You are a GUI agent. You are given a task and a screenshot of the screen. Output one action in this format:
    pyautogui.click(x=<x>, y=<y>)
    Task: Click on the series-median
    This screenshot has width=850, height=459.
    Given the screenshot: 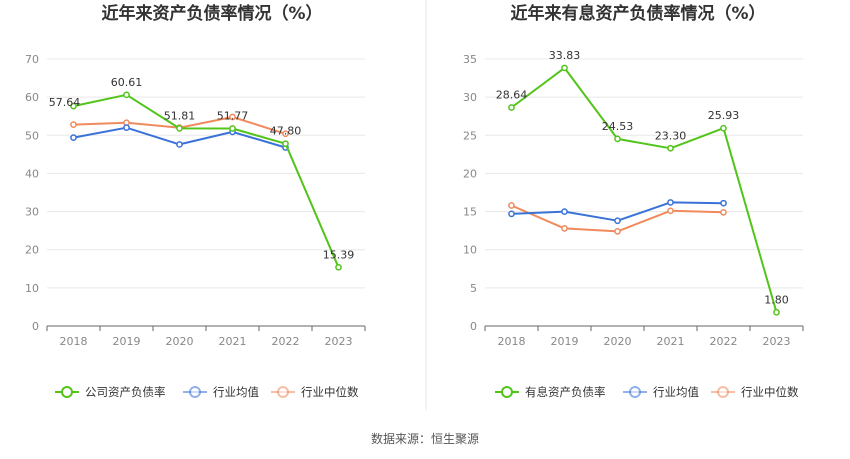 What is the action you would take?
    pyautogui.click(x=617, y=218)
    